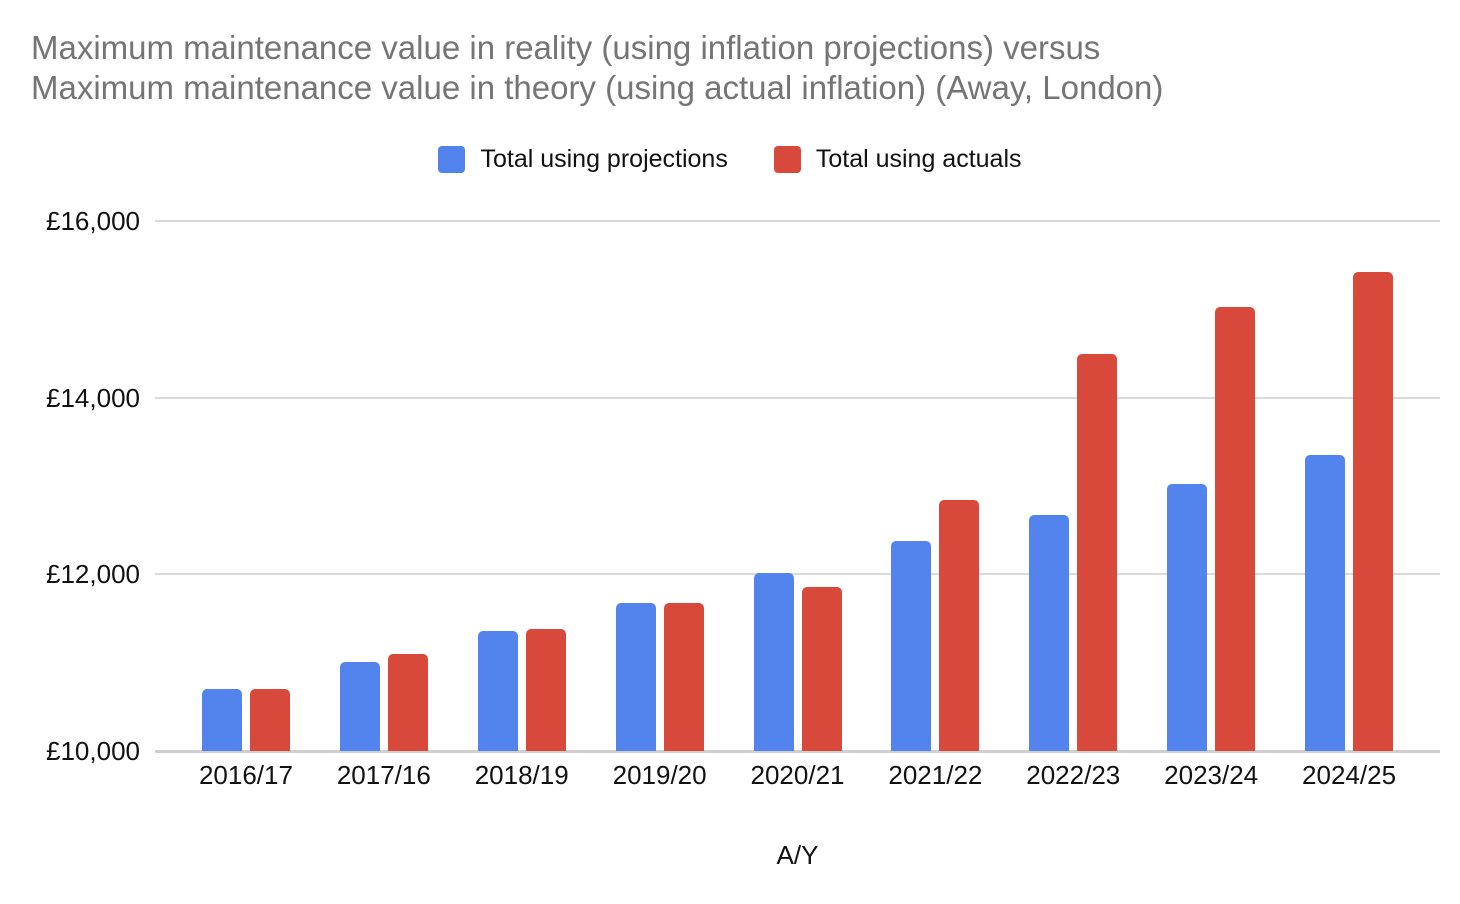 This screenshot has width=1460, height=904. What do you see at coordinates (93, 397) in the screenshot?
I see `y-tick-label: £14,000` at bounding box center [93, 397].